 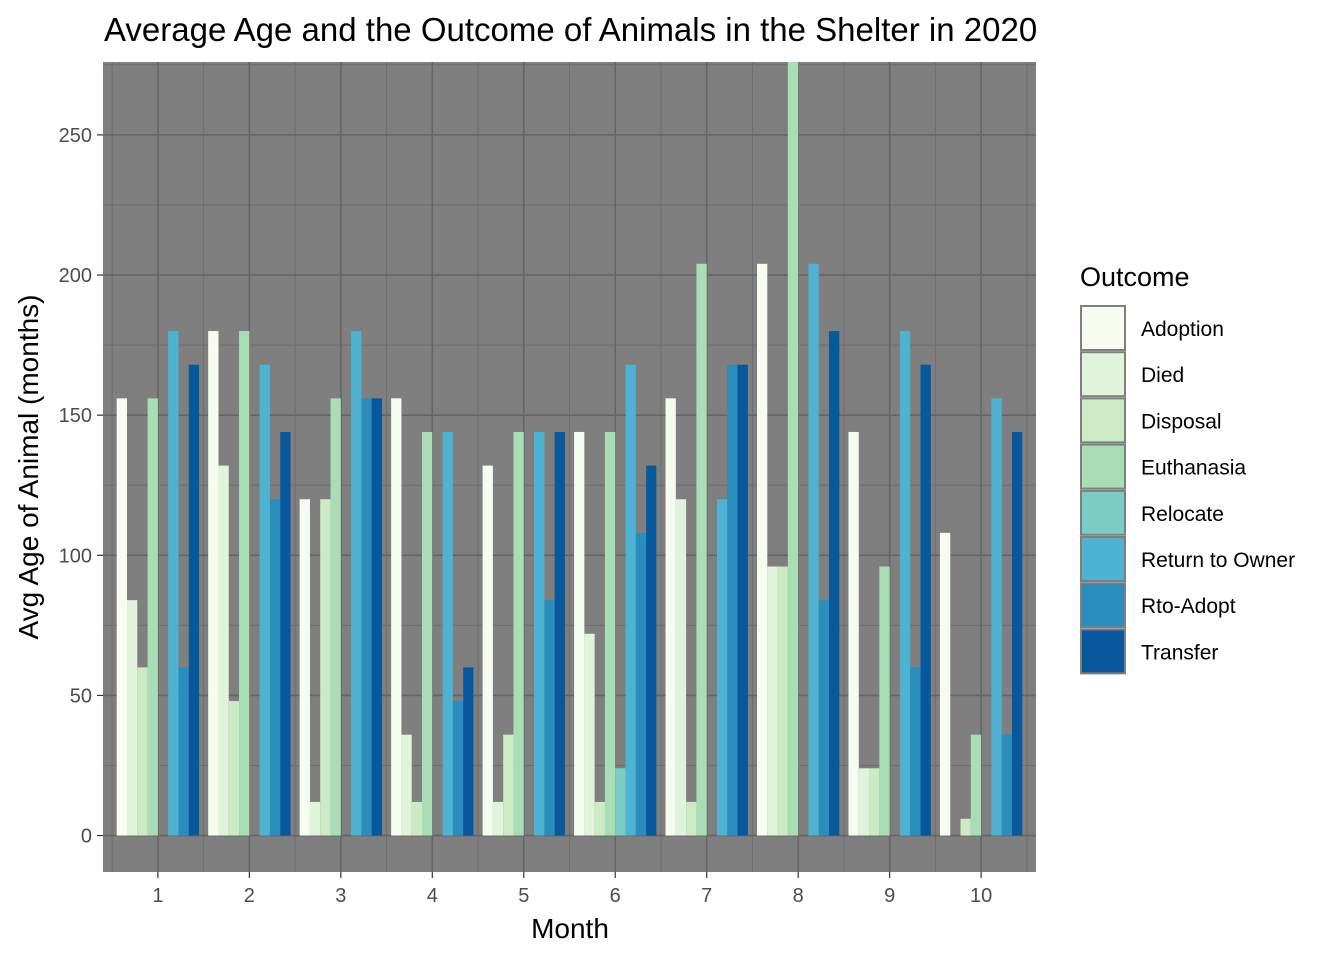 What do you see at coordinates (75, 276) in the screenshot?
I see `y-tick-label: 200` at bounding box center [75, 276].